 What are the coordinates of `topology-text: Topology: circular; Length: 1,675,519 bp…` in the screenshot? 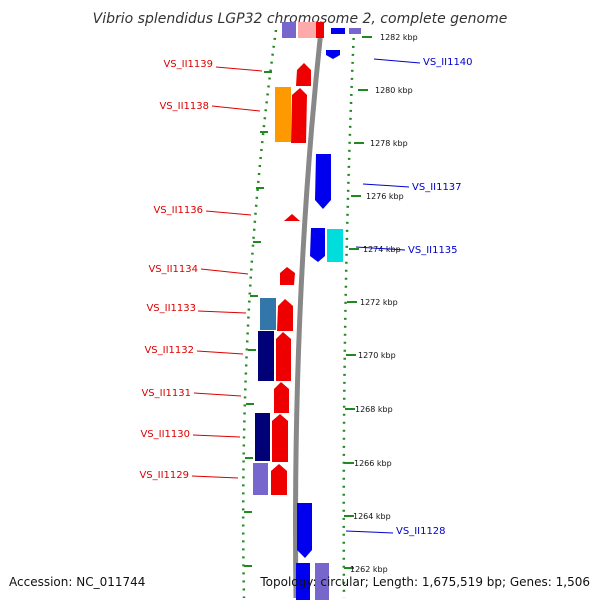 It's located at (424, 582).